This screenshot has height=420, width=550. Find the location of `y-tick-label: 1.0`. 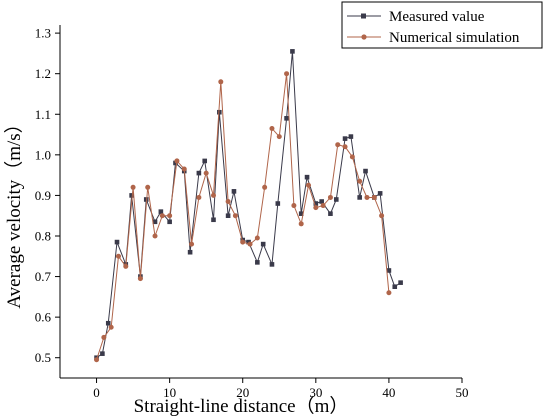

y-tick-label: 1.0 is located at coordinates (43, 154).